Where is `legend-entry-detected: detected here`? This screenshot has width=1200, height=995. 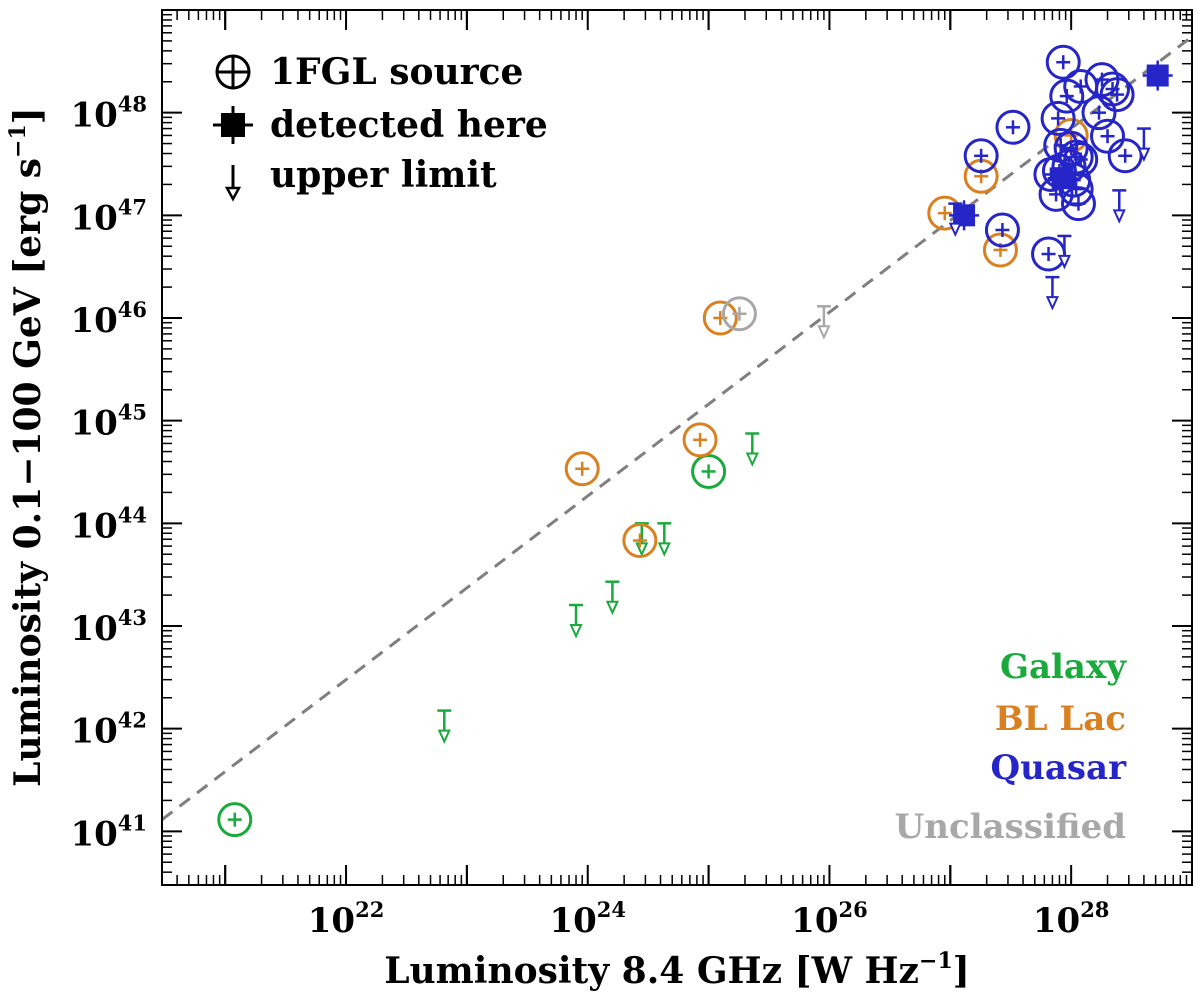 legend-entry-detected: detected here is located at coordinates (380, 125).